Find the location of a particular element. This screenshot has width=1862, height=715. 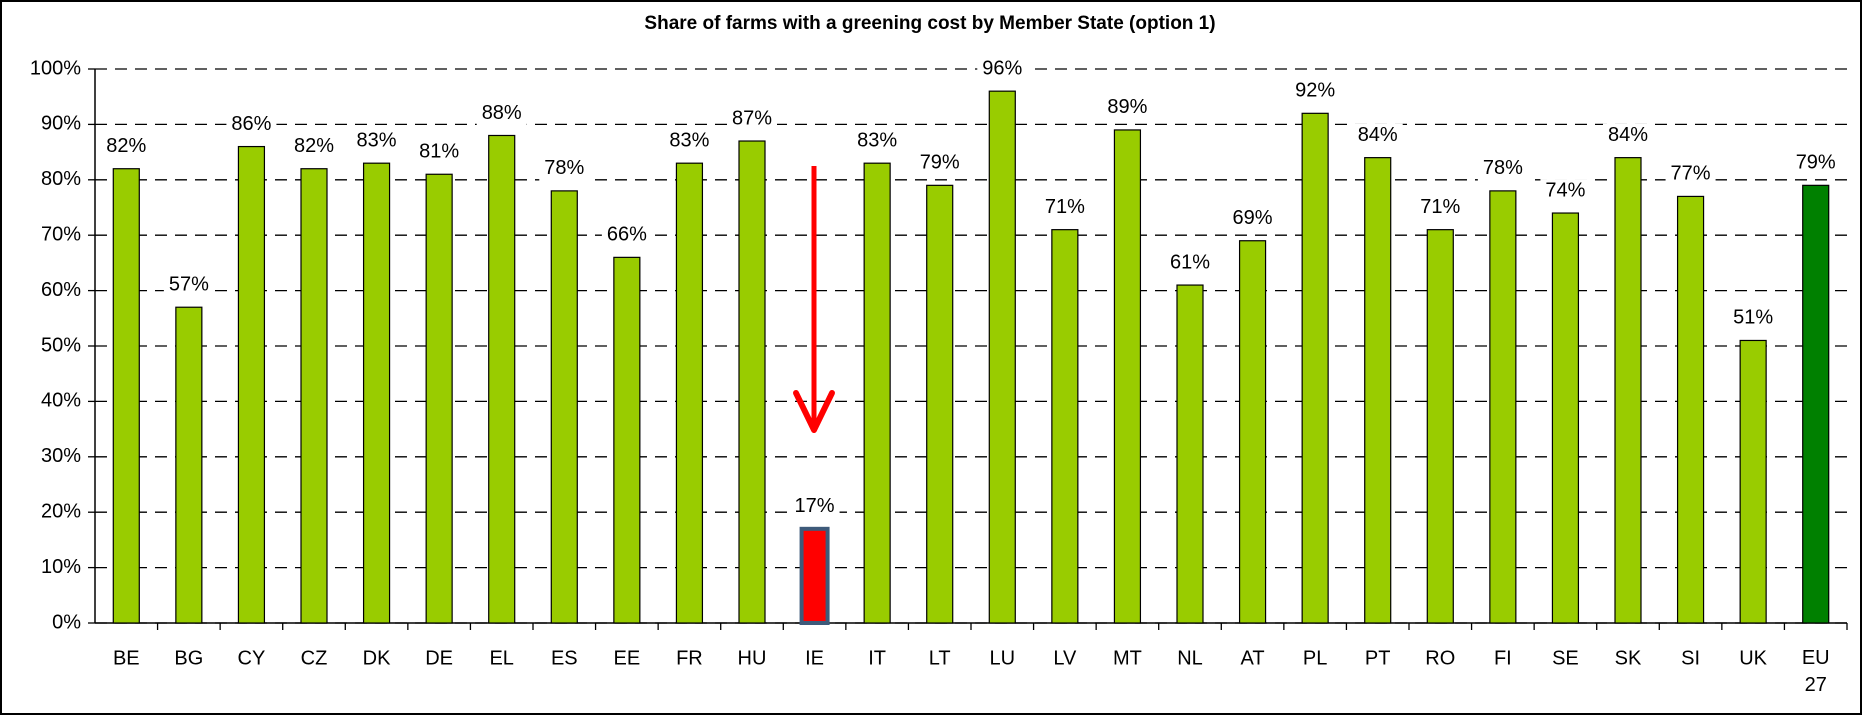

x-tick-label: CY is located at coordinates (252, 658).